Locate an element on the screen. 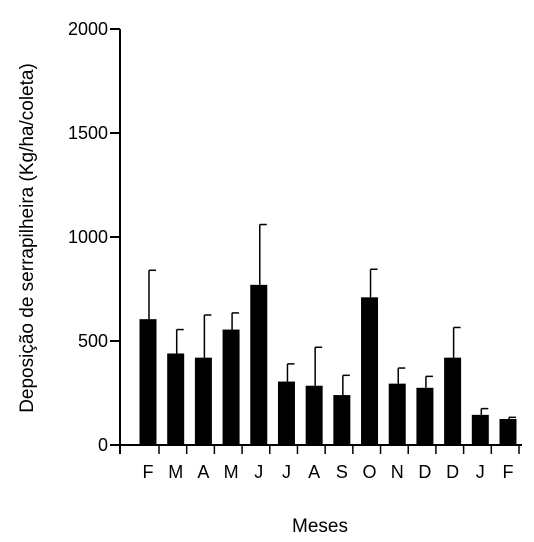  x-tick-label: N is located at coordinates (397, 472).